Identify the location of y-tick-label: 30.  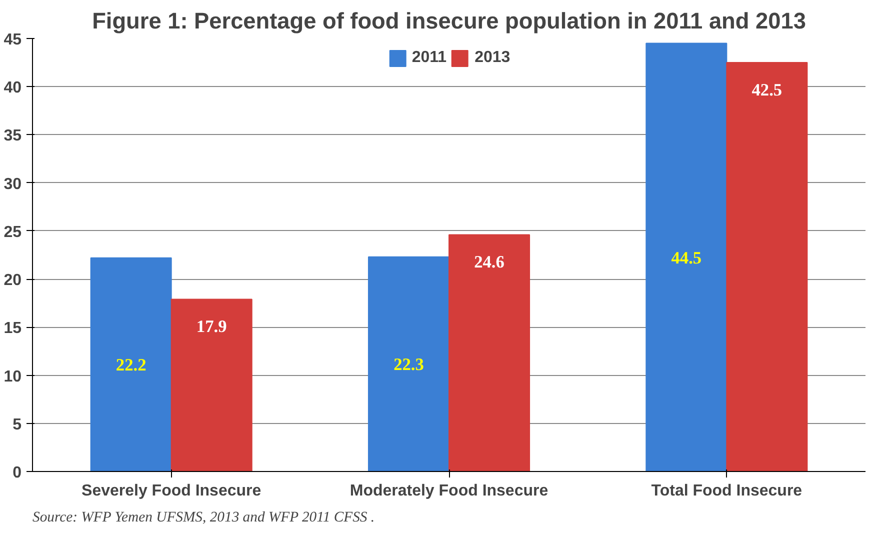
(13, 184).